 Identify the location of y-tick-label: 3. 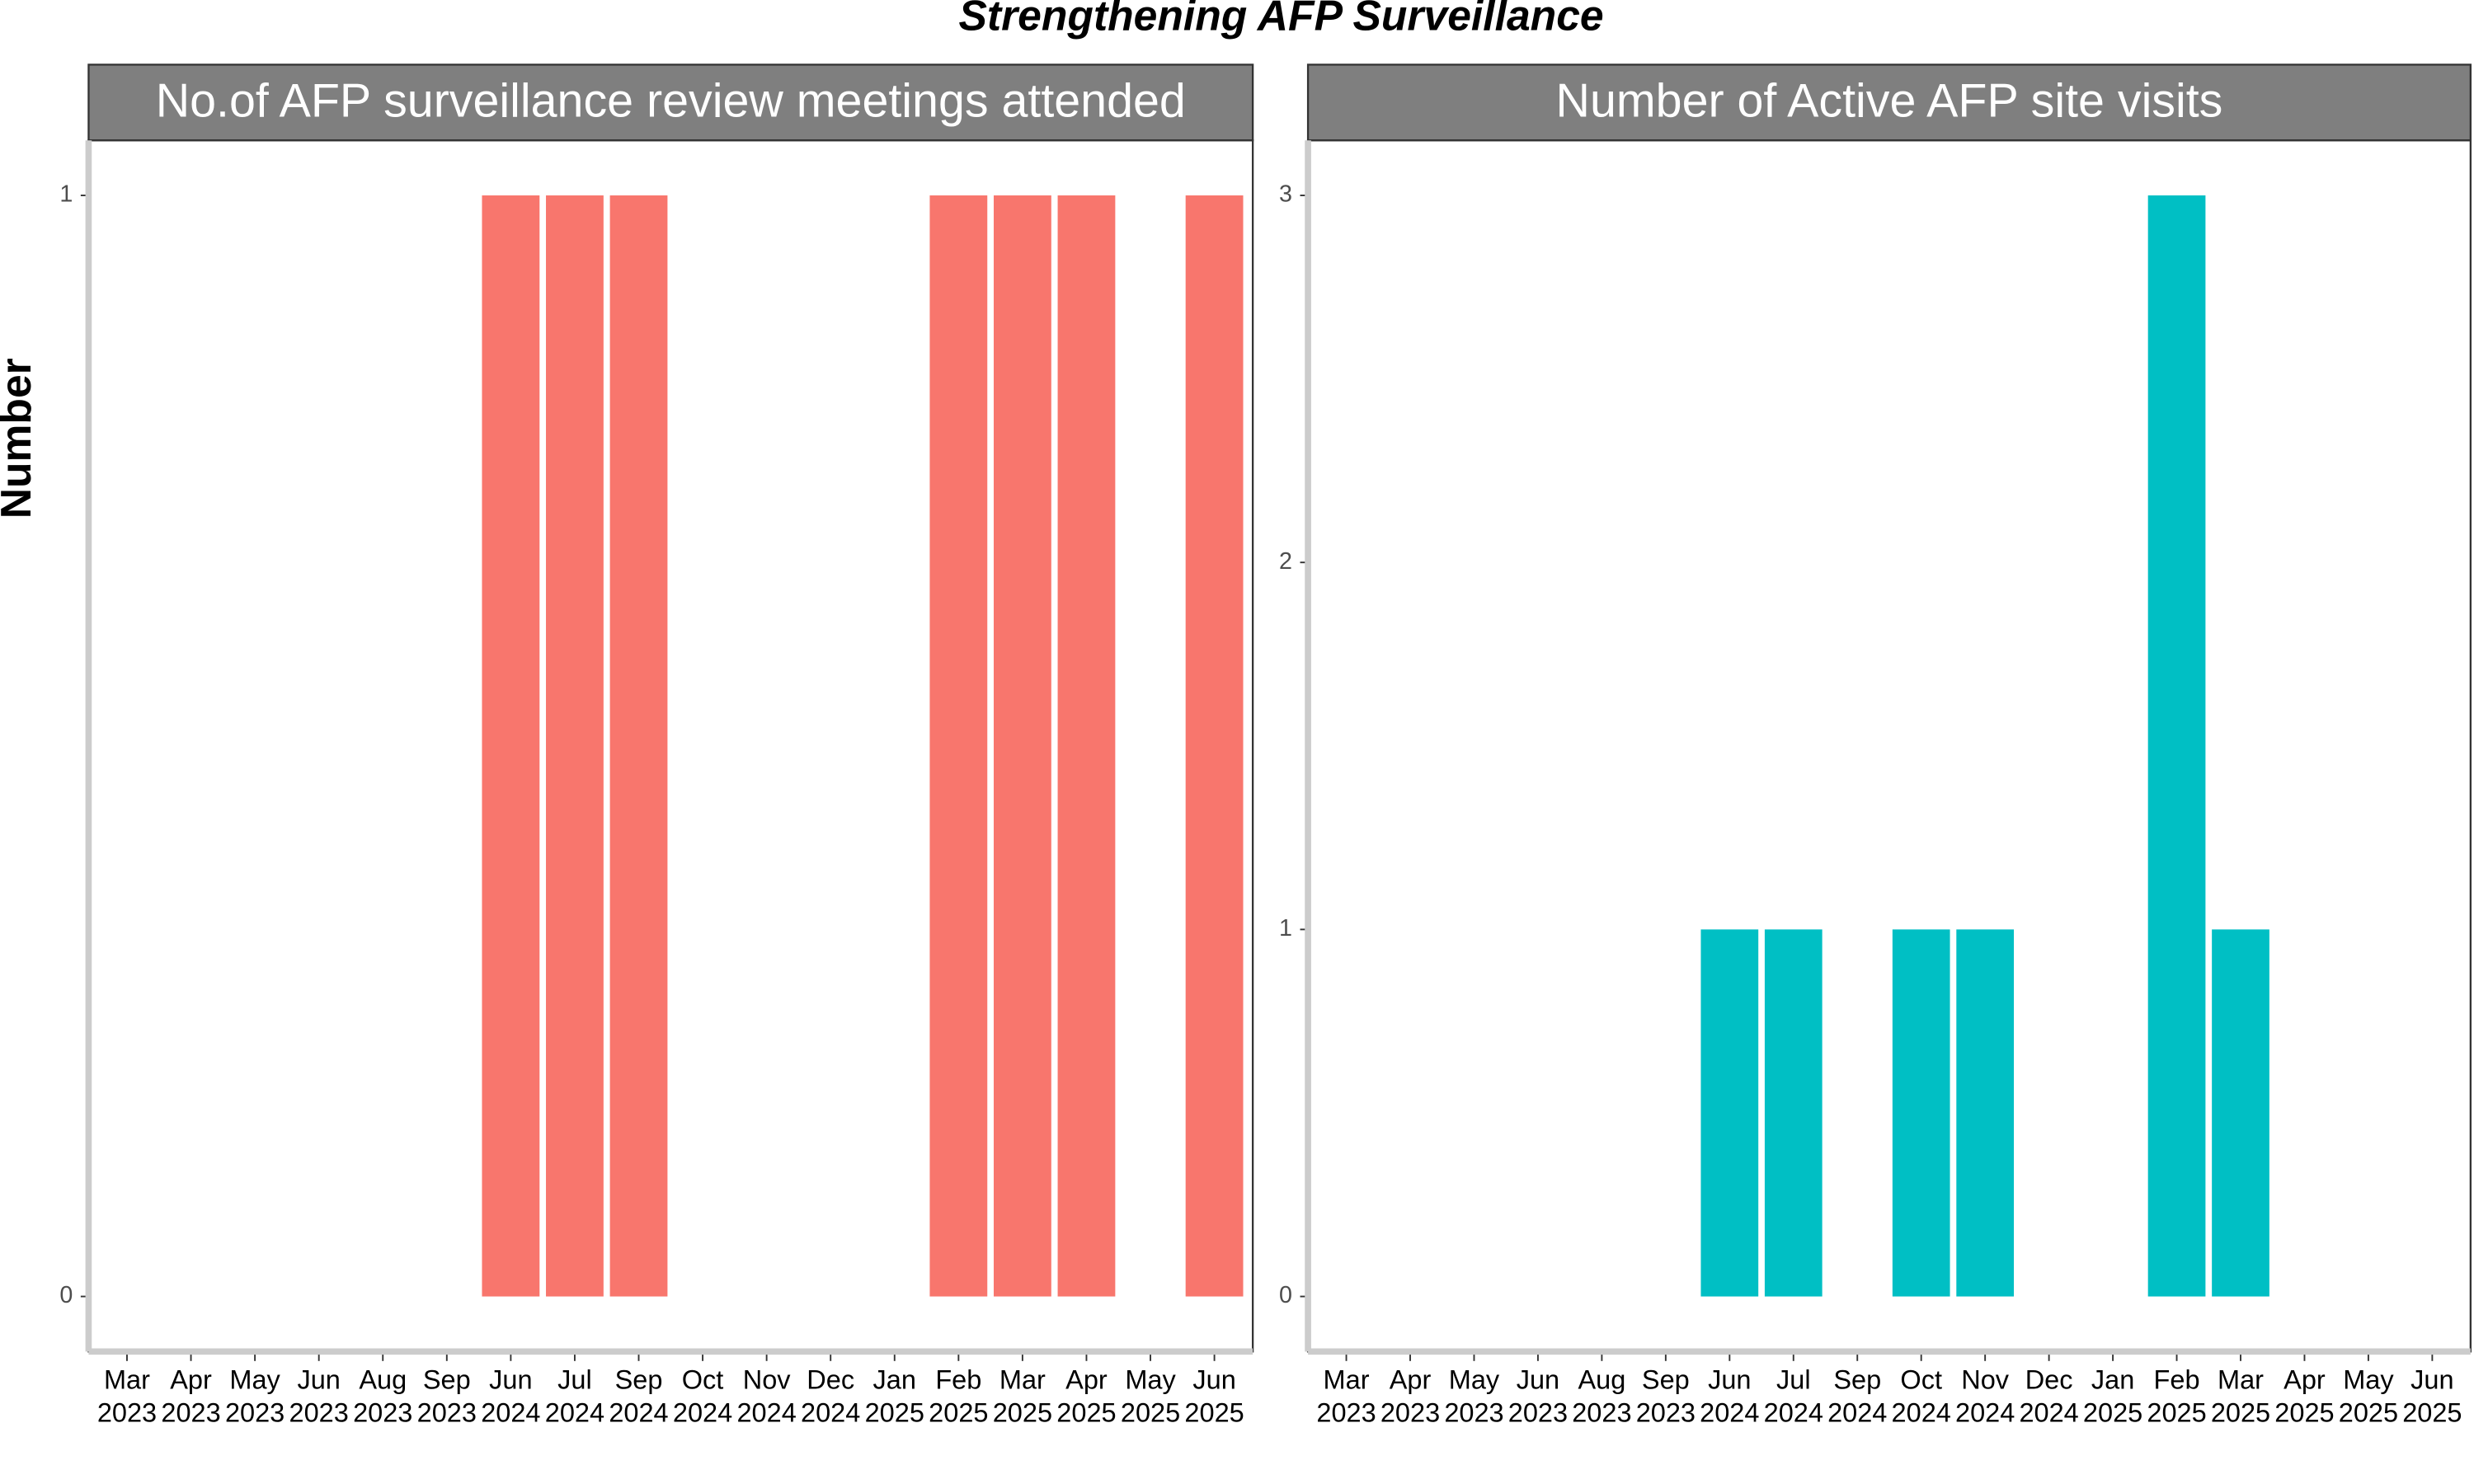
(1285, 194).